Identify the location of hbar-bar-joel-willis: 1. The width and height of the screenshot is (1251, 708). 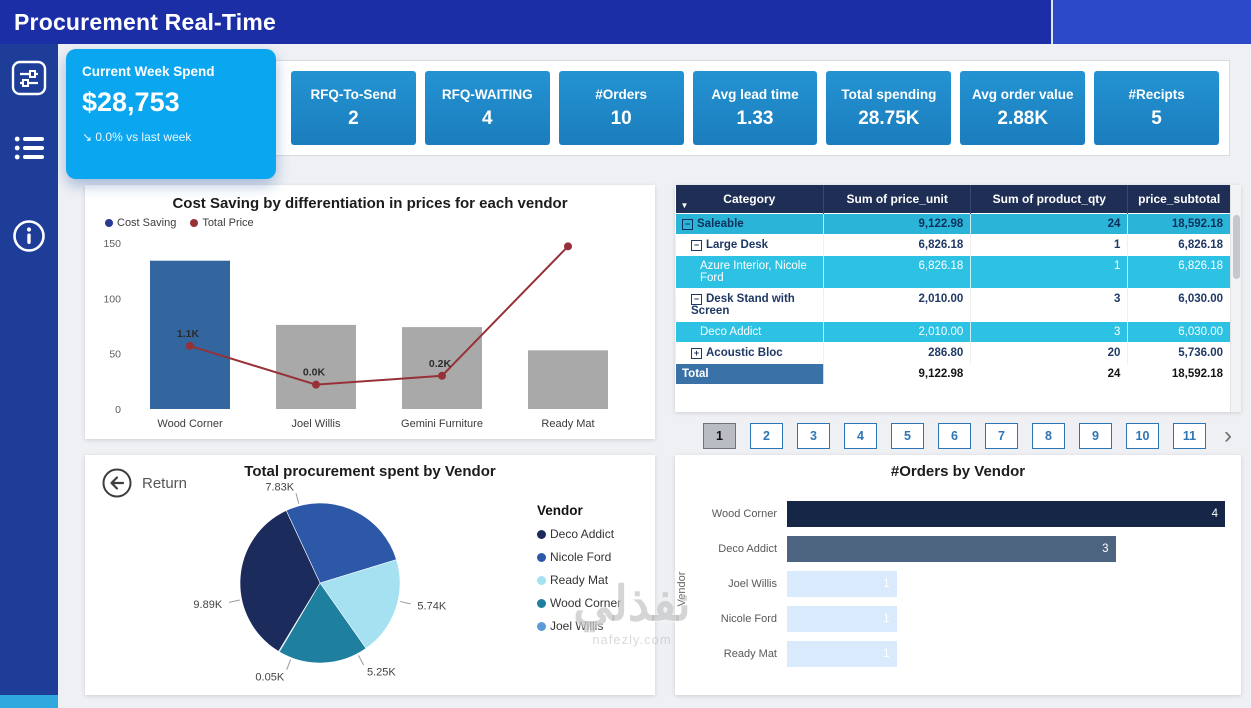
(842, 584).